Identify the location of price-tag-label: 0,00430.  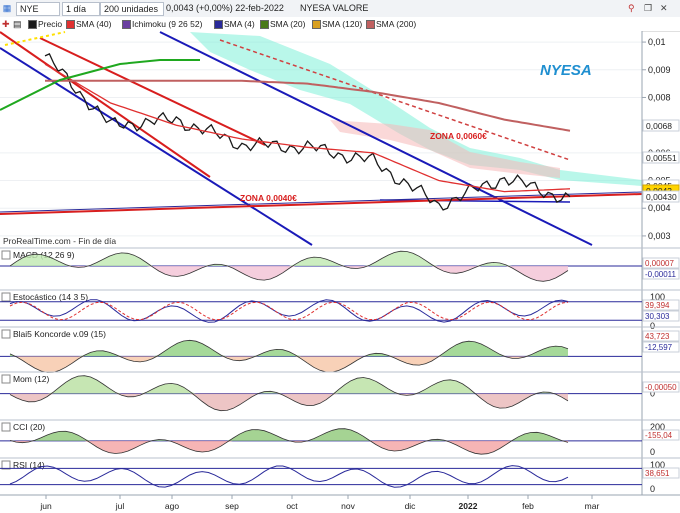
(661, 197).